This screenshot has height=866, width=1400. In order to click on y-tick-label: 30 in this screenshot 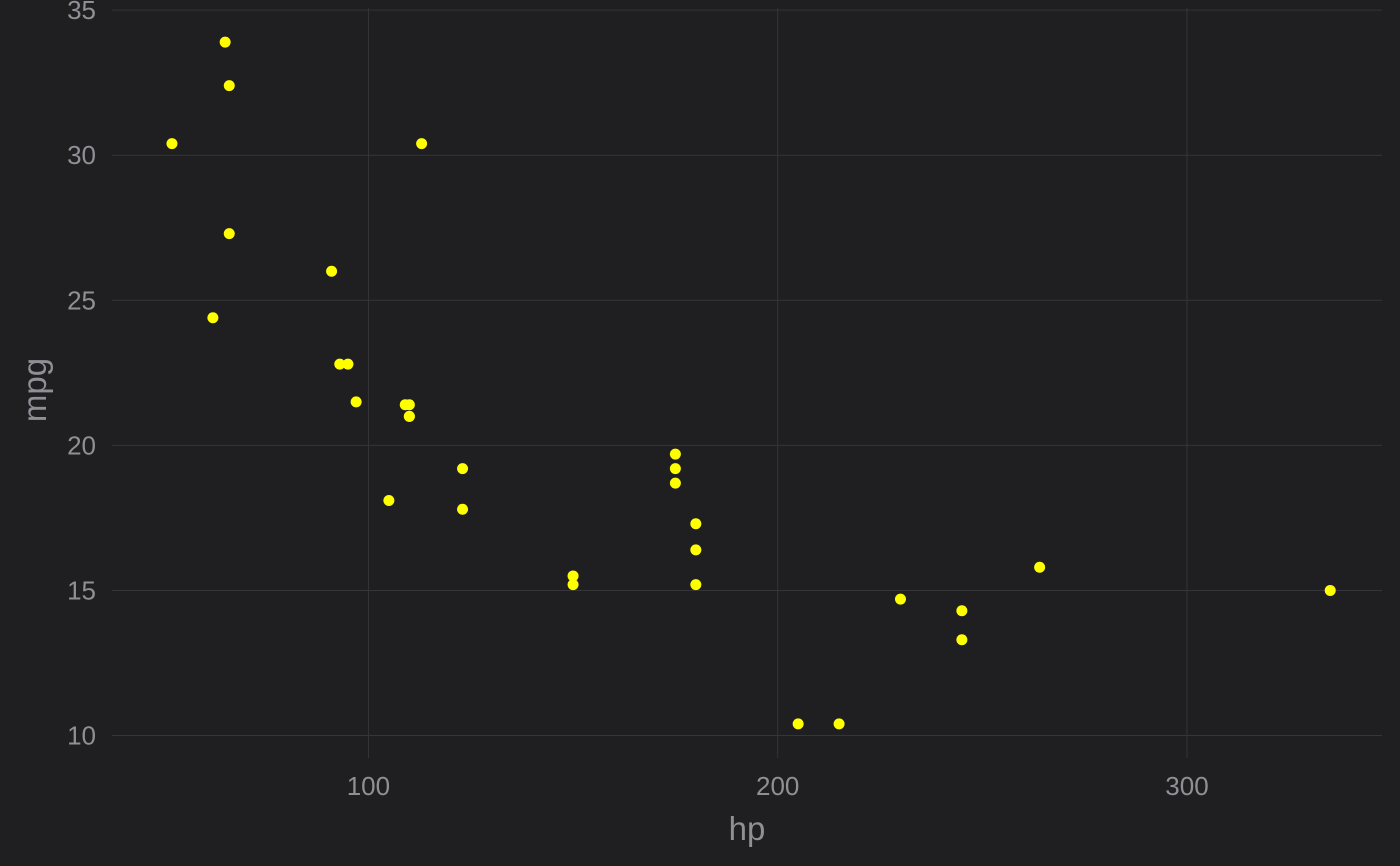, I will do `click(81, 155)`.